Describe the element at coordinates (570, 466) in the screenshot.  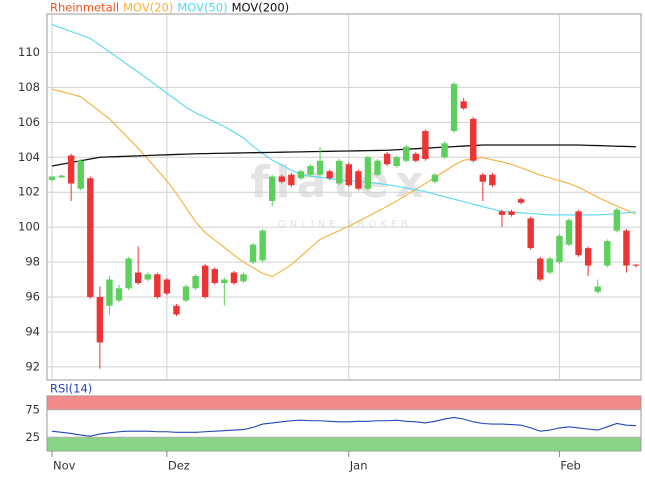
I see `x-tick-label: Feb` at that location.